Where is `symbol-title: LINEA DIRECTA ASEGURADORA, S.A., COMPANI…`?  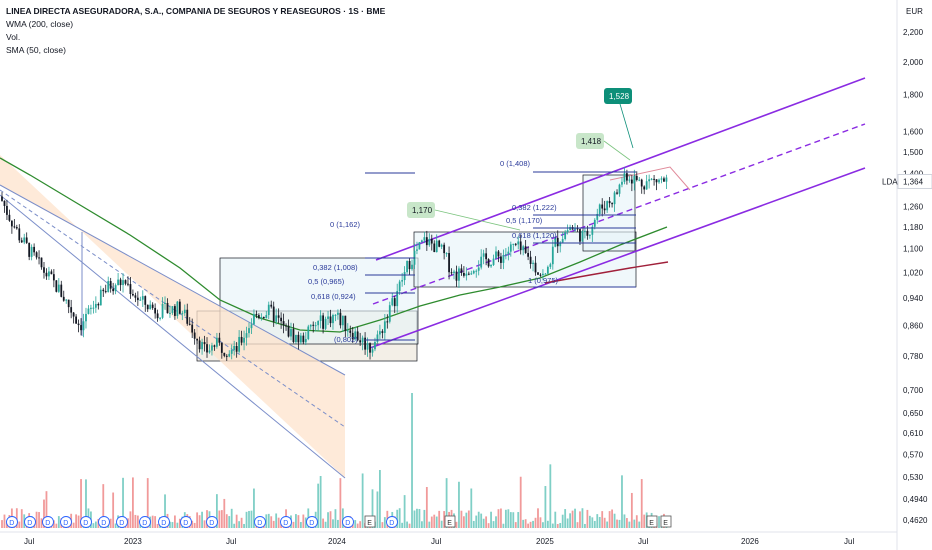 symbol-title: LINEA DIRECTA ASEGURADORA, S.A., COMPANI… is located at coordinates (196, 11).